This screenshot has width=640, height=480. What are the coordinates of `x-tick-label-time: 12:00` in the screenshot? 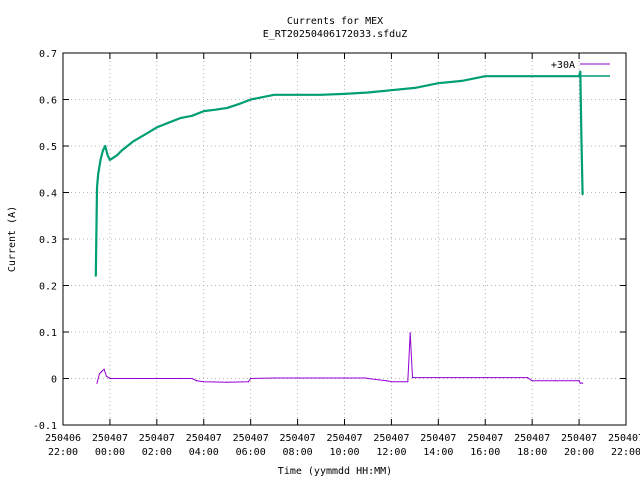 It's located at (391, 452).